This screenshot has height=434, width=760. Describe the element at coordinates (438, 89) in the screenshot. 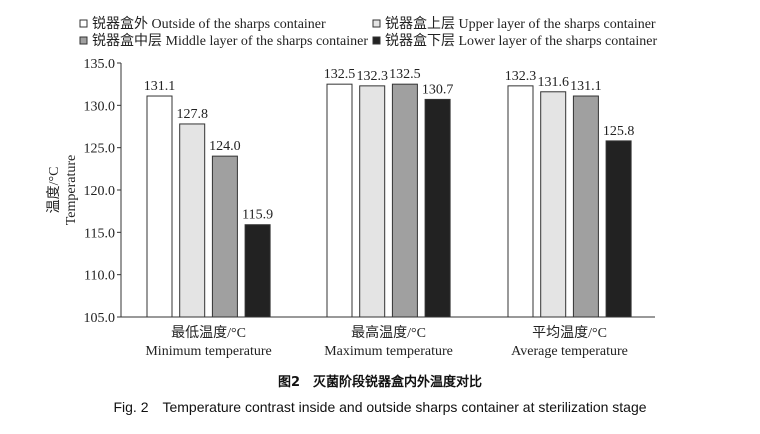

I see `data-label: 130.7` at that location.